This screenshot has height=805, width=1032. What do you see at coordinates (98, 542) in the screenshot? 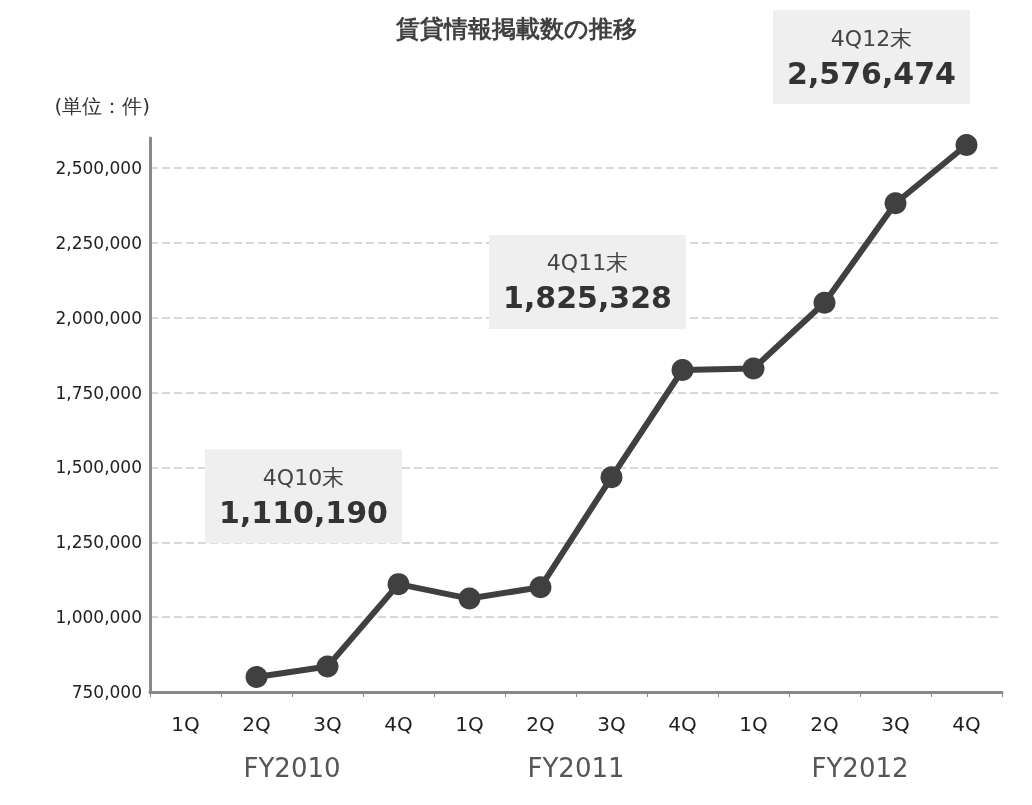
I see `y-tick-label: 1,250,000` at bounding box center [98, 542].